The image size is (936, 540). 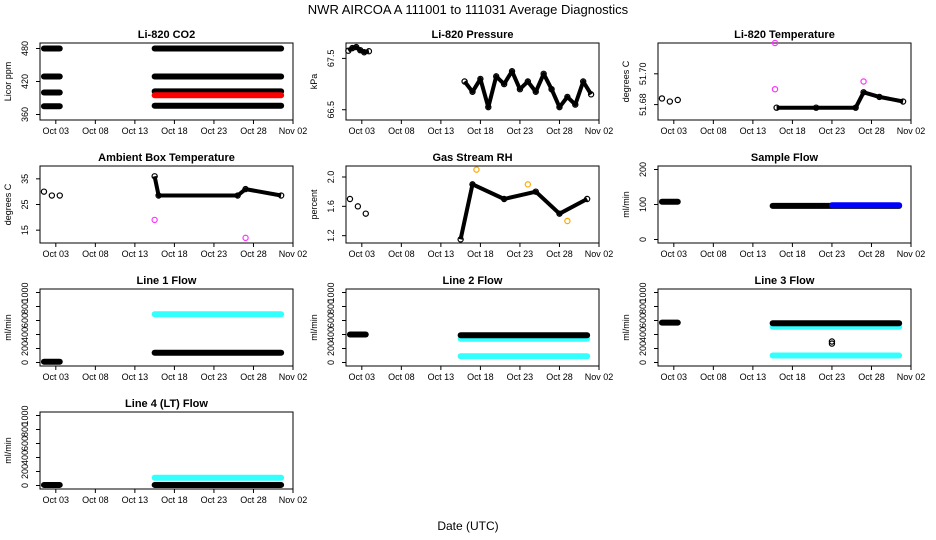 What do you see at coordinates (331, 206) in the screenshot?
I see `y-tick-label: 1.6` at bounding box center [331, 206].